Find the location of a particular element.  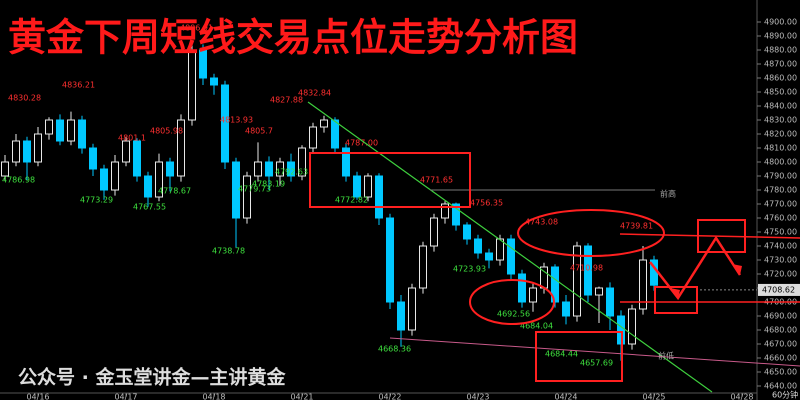

price-annotation: 4692.56 is located at coordinates (513, 314).